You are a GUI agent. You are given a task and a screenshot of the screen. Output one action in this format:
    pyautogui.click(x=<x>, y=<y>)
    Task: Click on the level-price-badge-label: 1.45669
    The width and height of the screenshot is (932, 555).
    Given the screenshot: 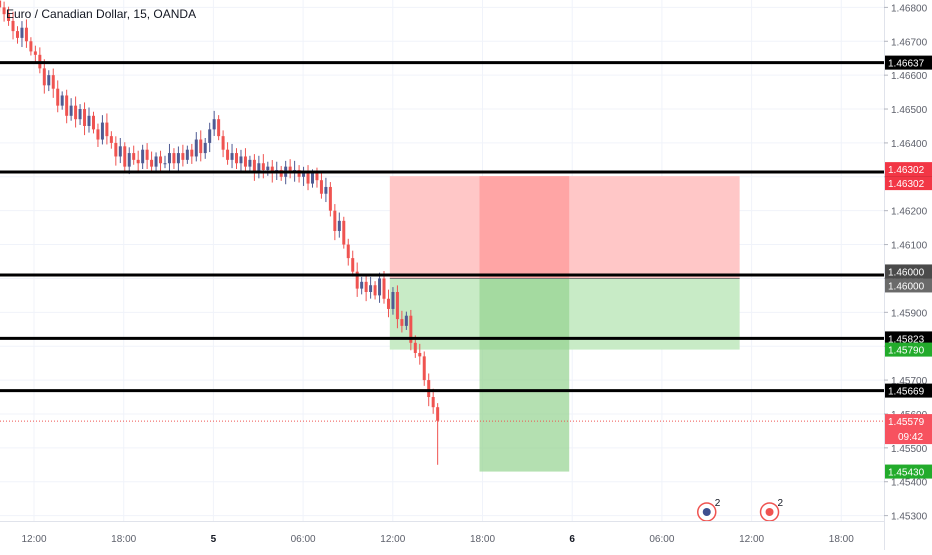 What is the action you would take?
    pyautogui.click(x=906, y=392)
    